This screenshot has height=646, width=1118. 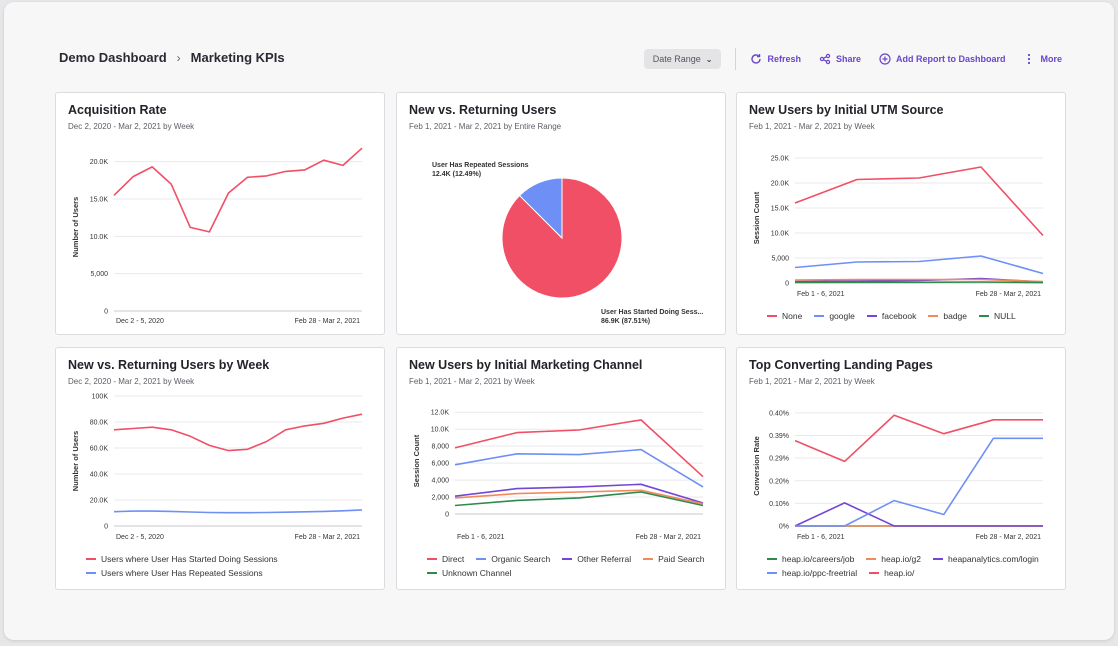 What do you see at coordinates (997, 316) in the screenshot?
I see `legend-item: NULL` at bounding box center [997, 316].